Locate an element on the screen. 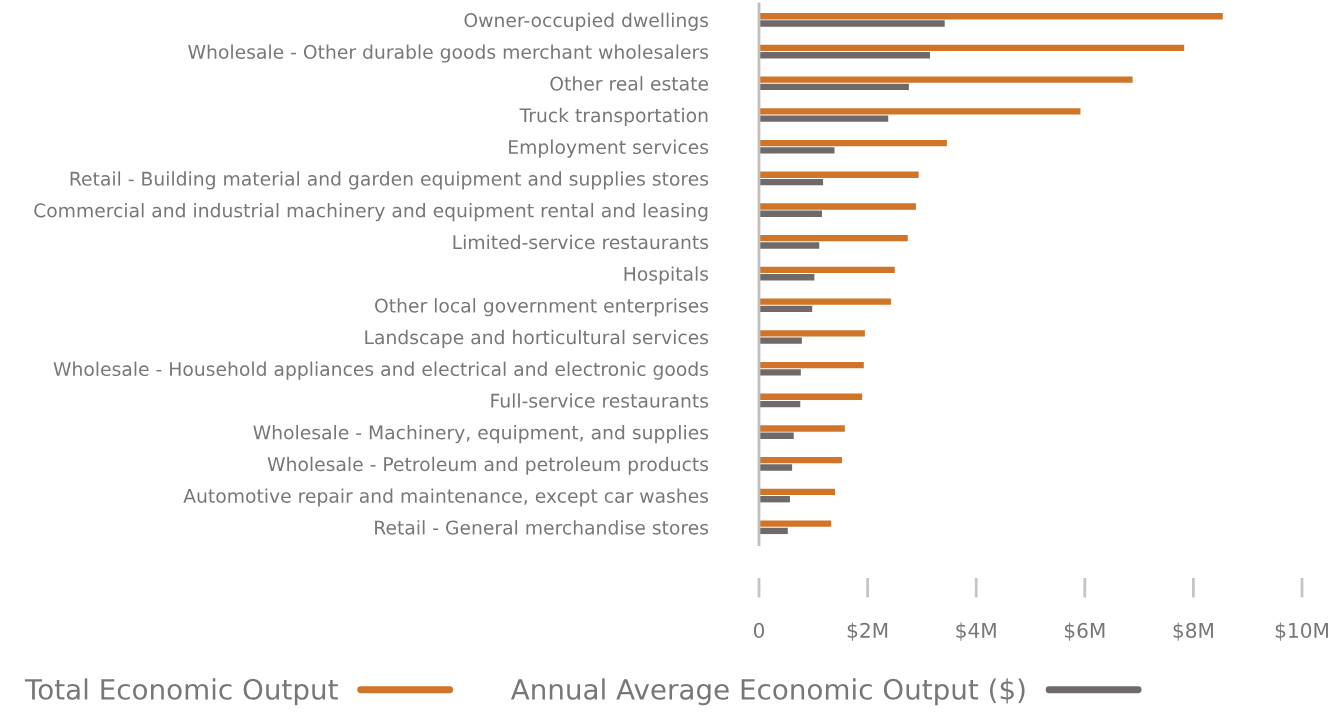  x-tick-label: $8M is located at coordinates (1193, 631).